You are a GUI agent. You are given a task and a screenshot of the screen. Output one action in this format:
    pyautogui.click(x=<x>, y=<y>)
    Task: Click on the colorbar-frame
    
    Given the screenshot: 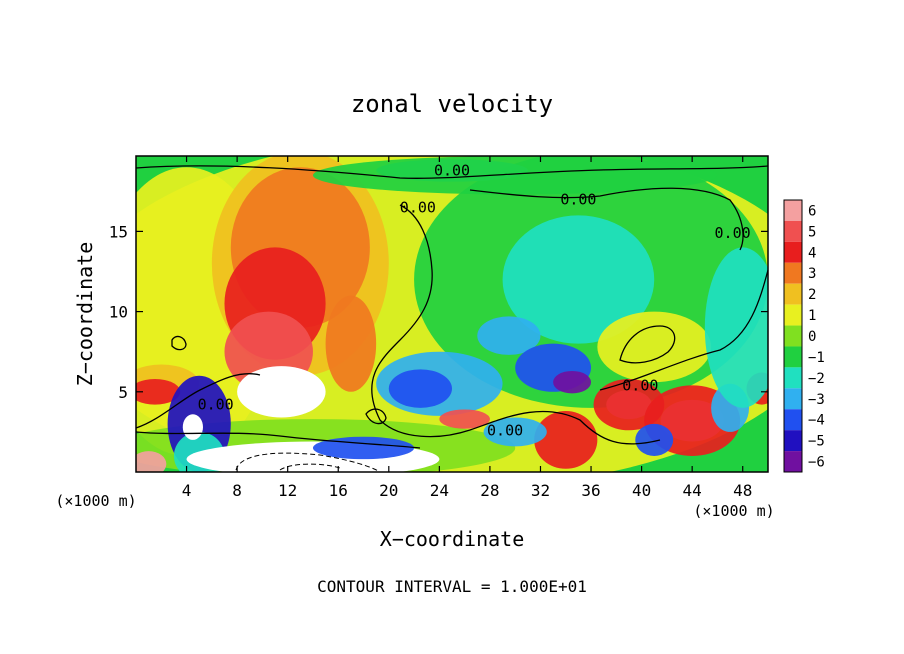 What is the action you would take?
    pyautogui.click(x=793, y=336)
    